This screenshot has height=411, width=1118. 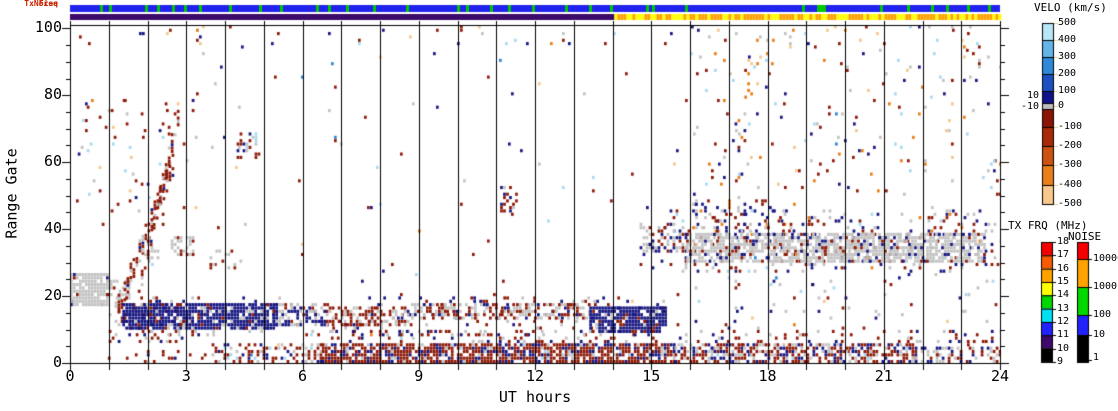 What do you see at coordinates (1063, 255) in the screenshot?
I see `txfrq-tick-label: 17` at bounding box center [1063, 255].